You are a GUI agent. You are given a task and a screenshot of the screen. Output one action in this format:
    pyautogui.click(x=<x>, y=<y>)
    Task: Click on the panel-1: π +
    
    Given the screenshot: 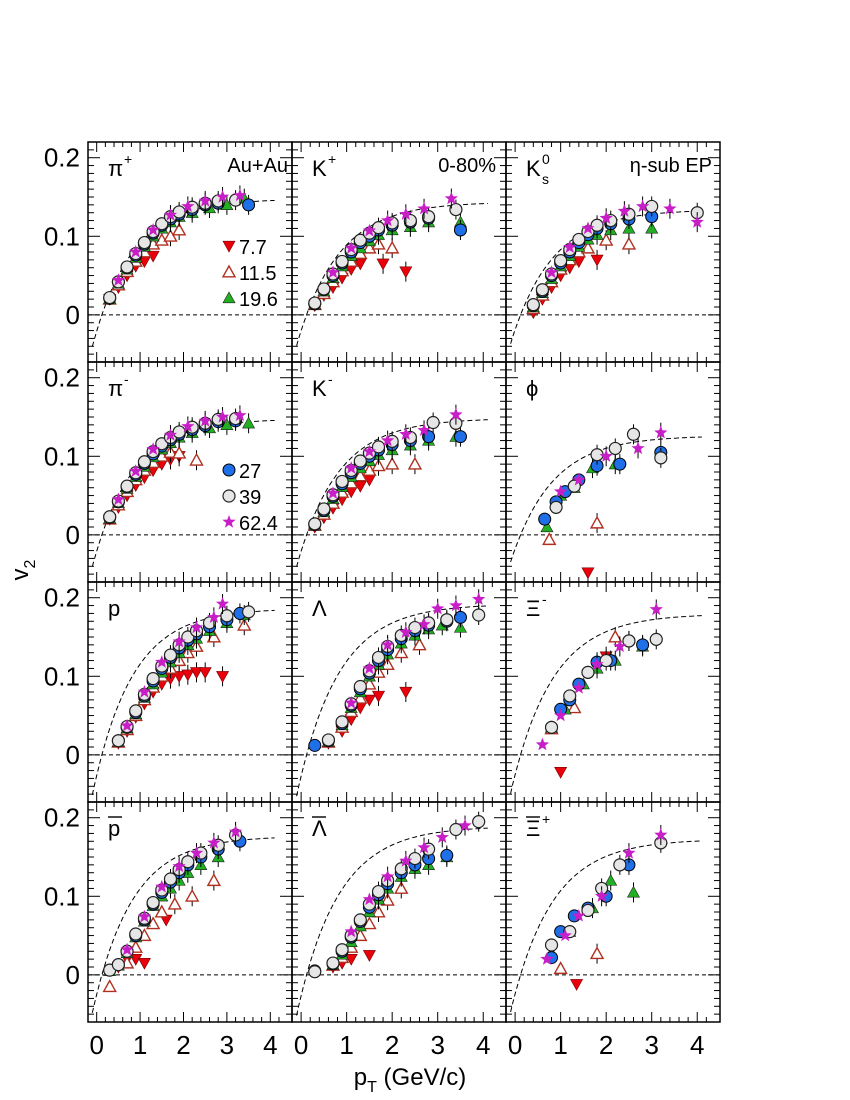 What is the action you would take?
    pyautogui.click(x=190, y=252)
    